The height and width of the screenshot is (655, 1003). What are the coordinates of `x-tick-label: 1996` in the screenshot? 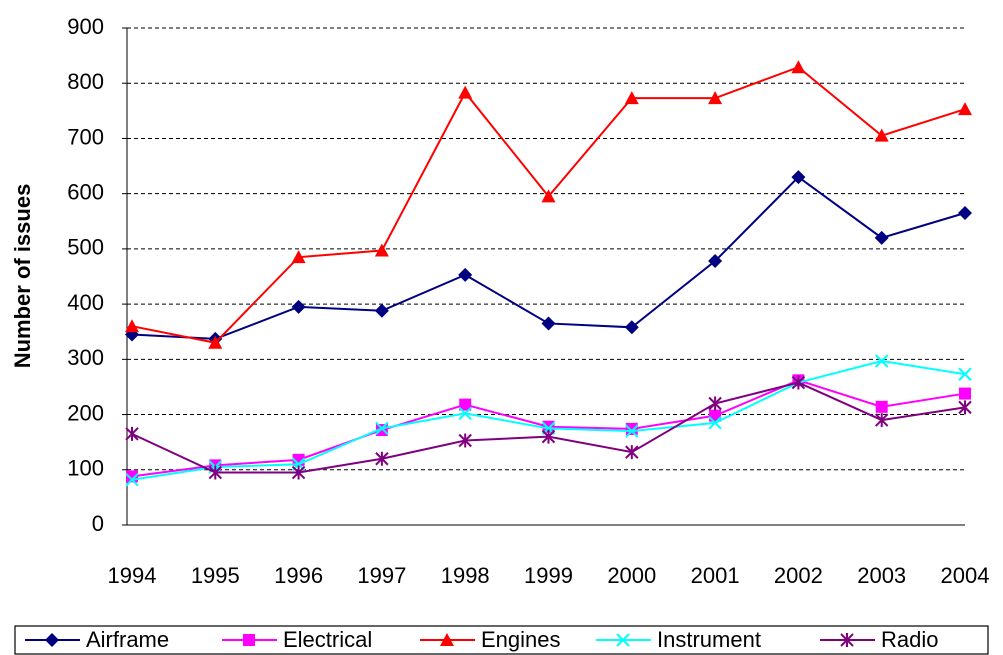 It's located at (298, 575).